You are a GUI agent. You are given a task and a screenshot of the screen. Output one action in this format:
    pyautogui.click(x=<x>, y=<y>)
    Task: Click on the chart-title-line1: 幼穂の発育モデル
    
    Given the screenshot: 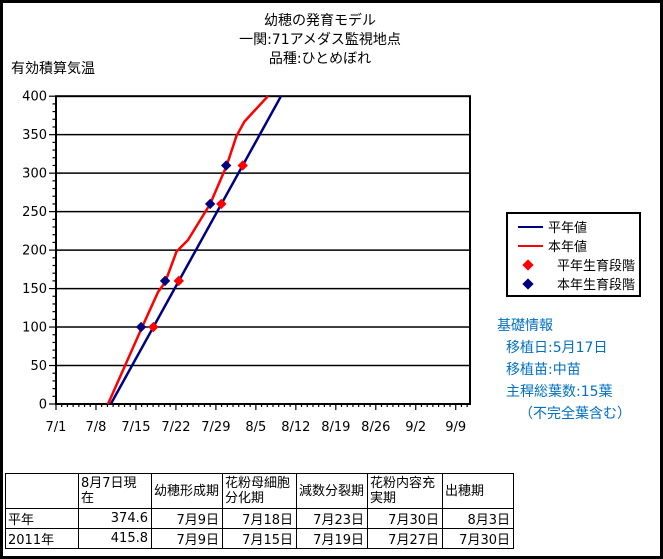 What is the action you would take?
    pyautogui.click(x=320, y=21)
    